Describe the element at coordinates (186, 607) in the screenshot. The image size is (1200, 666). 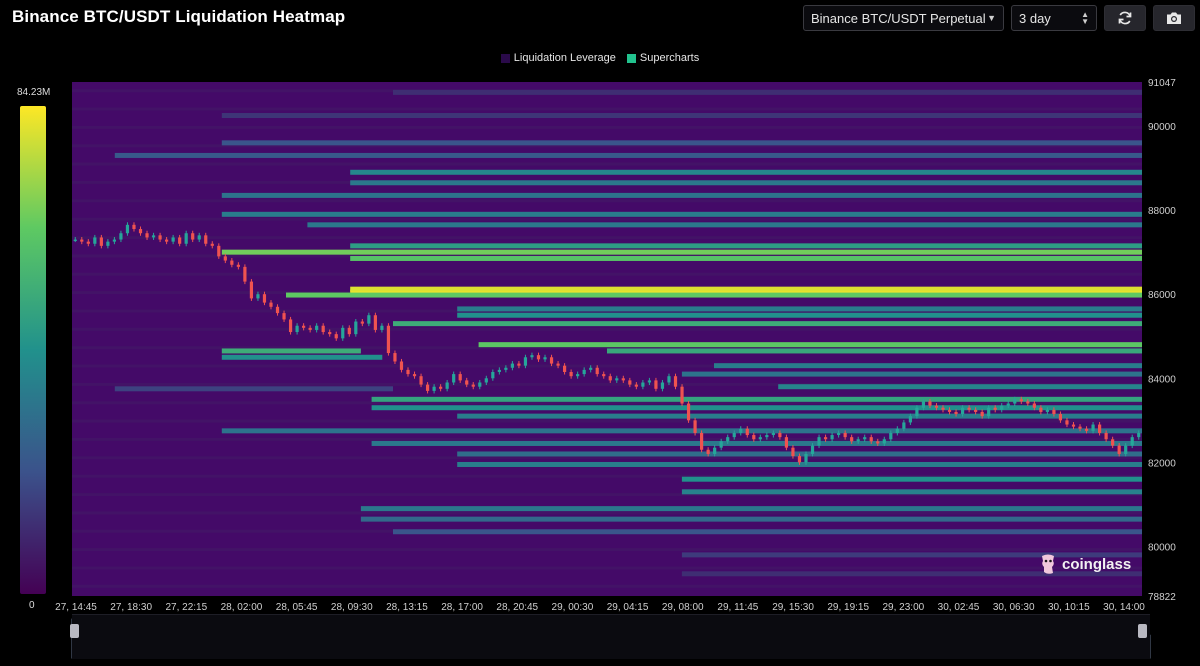
I see `x-tick-label: 27, 22:15` at that location.